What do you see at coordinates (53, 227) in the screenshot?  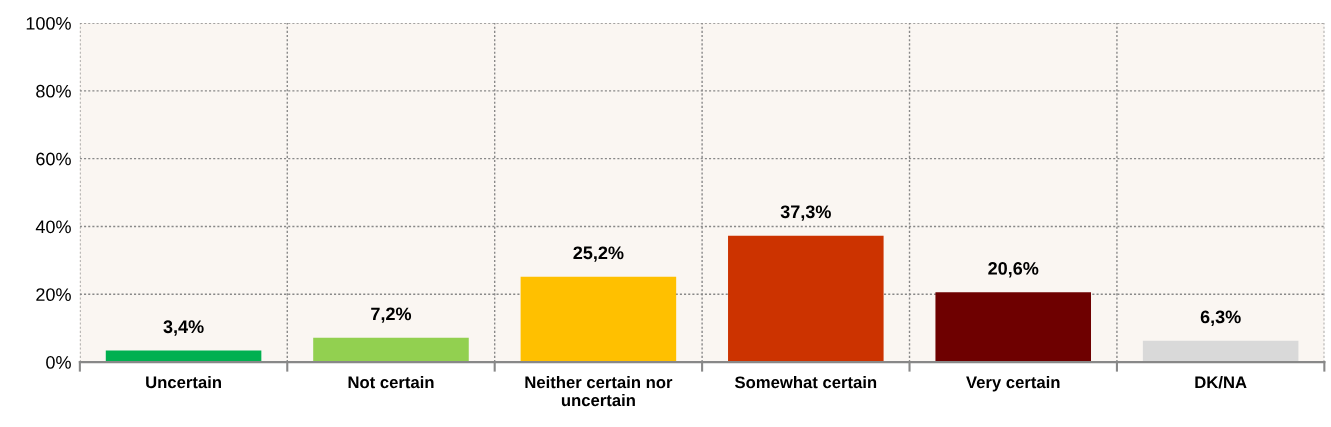 I see `y-tick-label: 40%` at bounding box center [53, 227].